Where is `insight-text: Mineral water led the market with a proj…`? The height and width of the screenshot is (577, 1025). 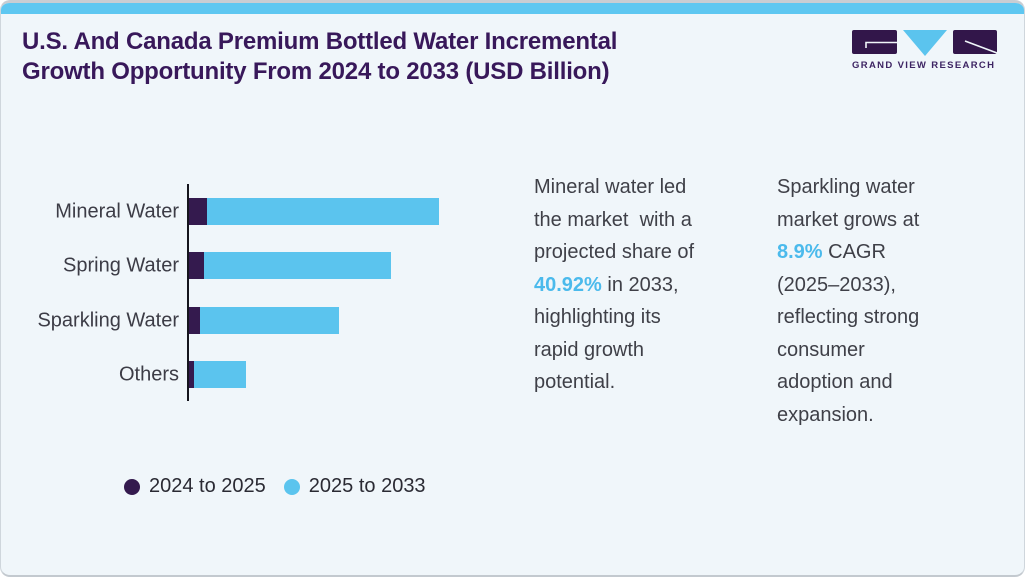 insight-text: Mineral water led the market with a proj… is located at coordinates (614, 219).